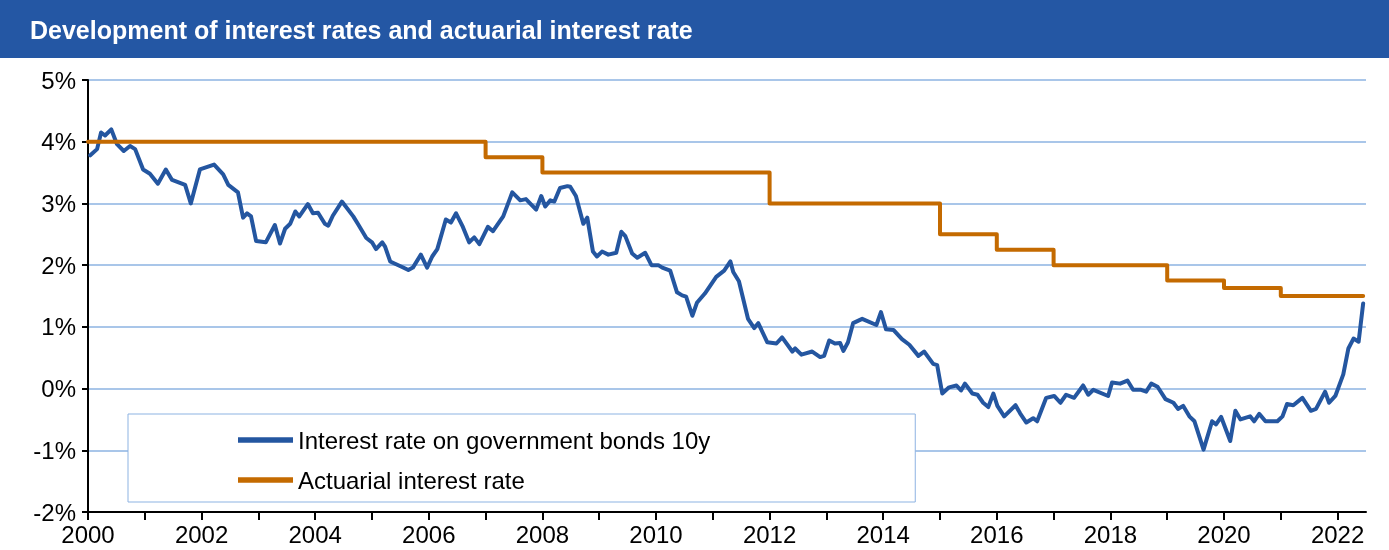 The width and height of the screenshot is (1389, 550). What do you see at coordinates (769, 534) in the screenshot?
I see `x-tick-label: 2012` at bounding box center [769, 534].